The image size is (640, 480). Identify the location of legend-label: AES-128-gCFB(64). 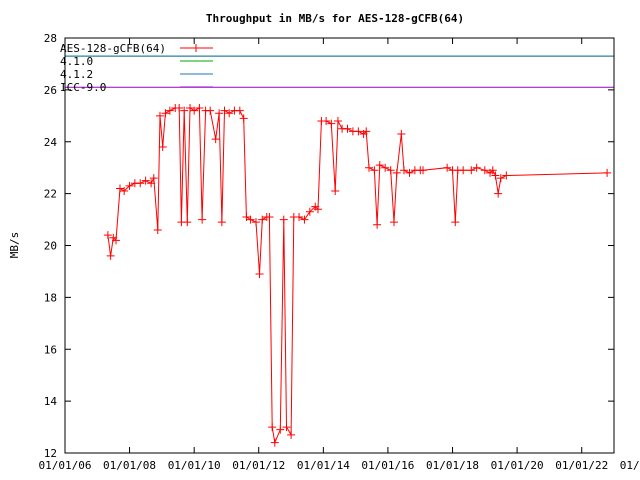
(113, 48).